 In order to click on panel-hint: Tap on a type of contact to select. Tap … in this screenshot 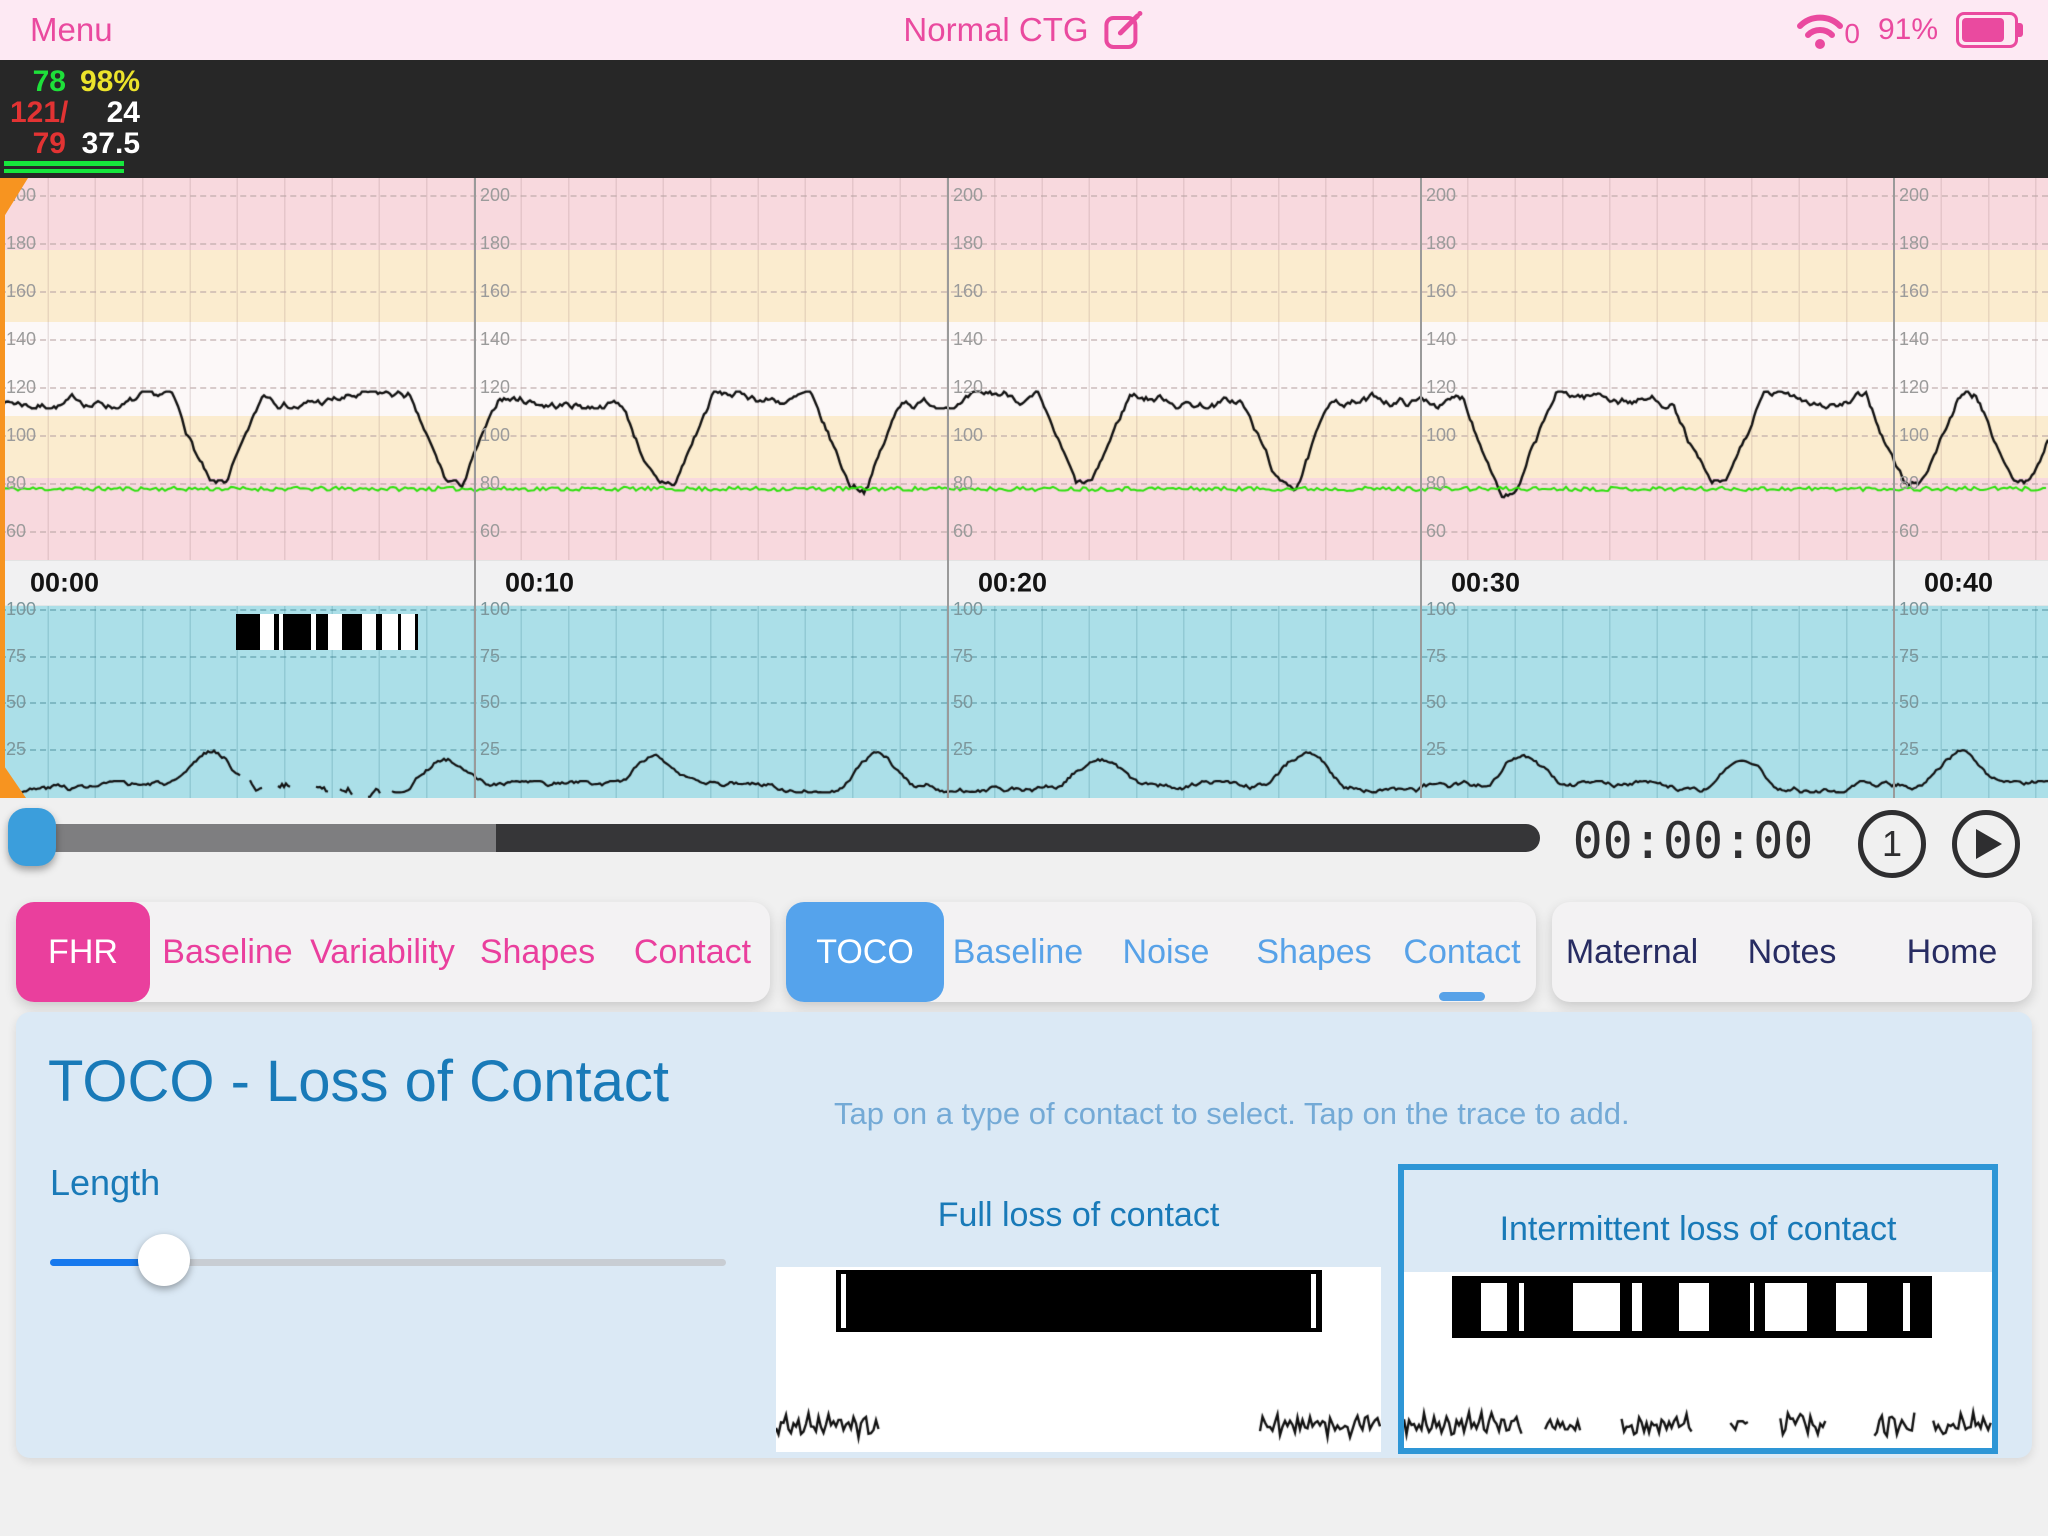, I will do `click(1232, 1113)`.